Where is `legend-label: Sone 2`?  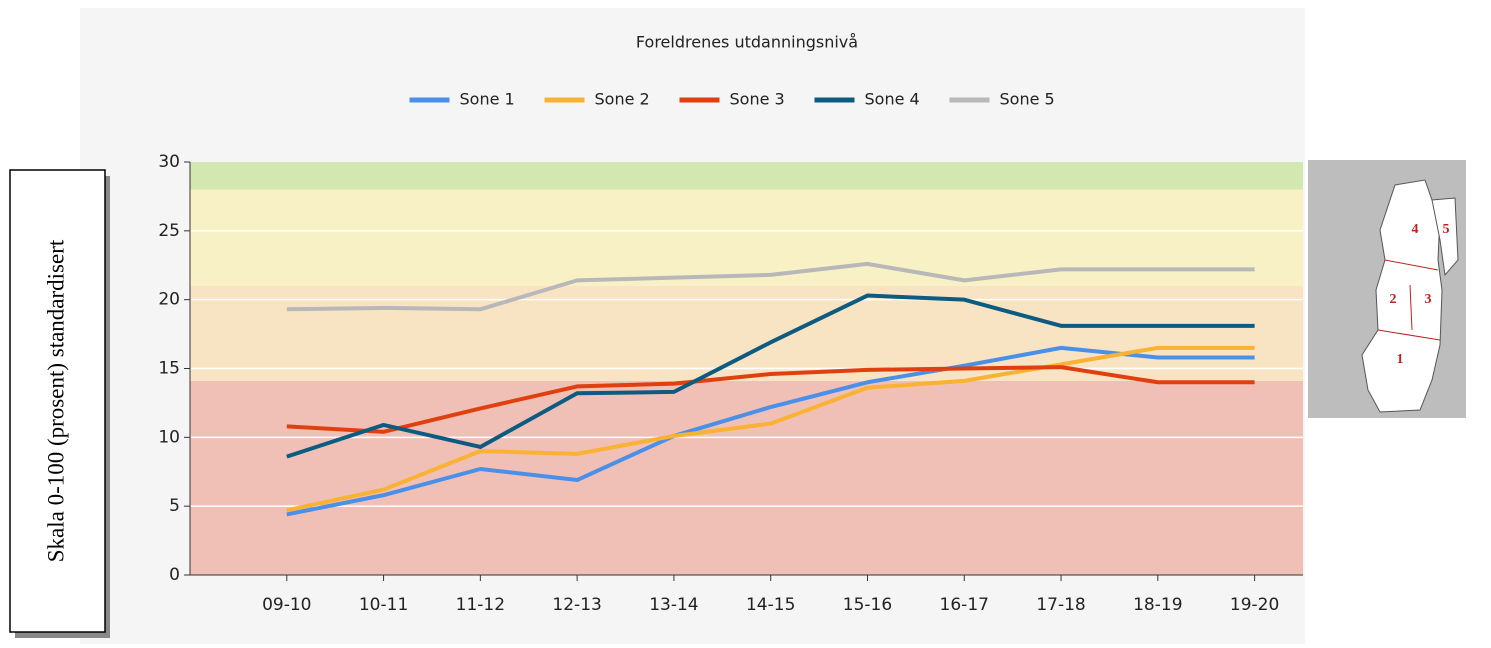
legend-label: Sone 2 is located at coordinates (622, 99).